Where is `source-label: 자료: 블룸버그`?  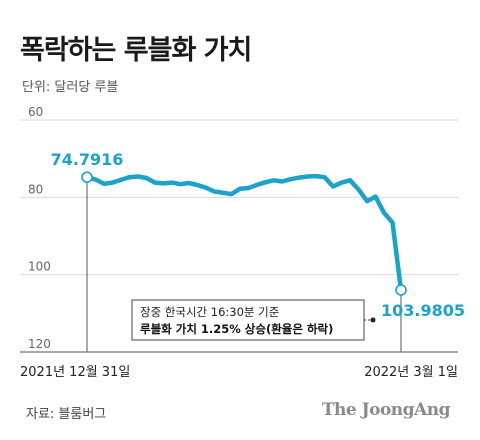 source-label: 자료: 블룸버그 is located at coordinates (66, 414).